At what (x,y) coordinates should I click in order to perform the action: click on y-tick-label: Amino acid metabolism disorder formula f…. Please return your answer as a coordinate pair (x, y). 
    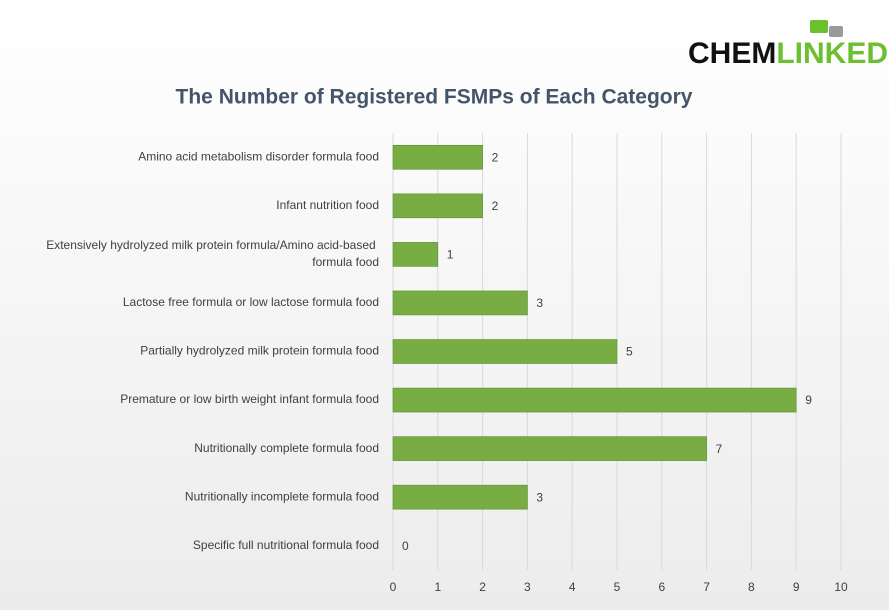
    Looking at the image, I should click on (258, 156).